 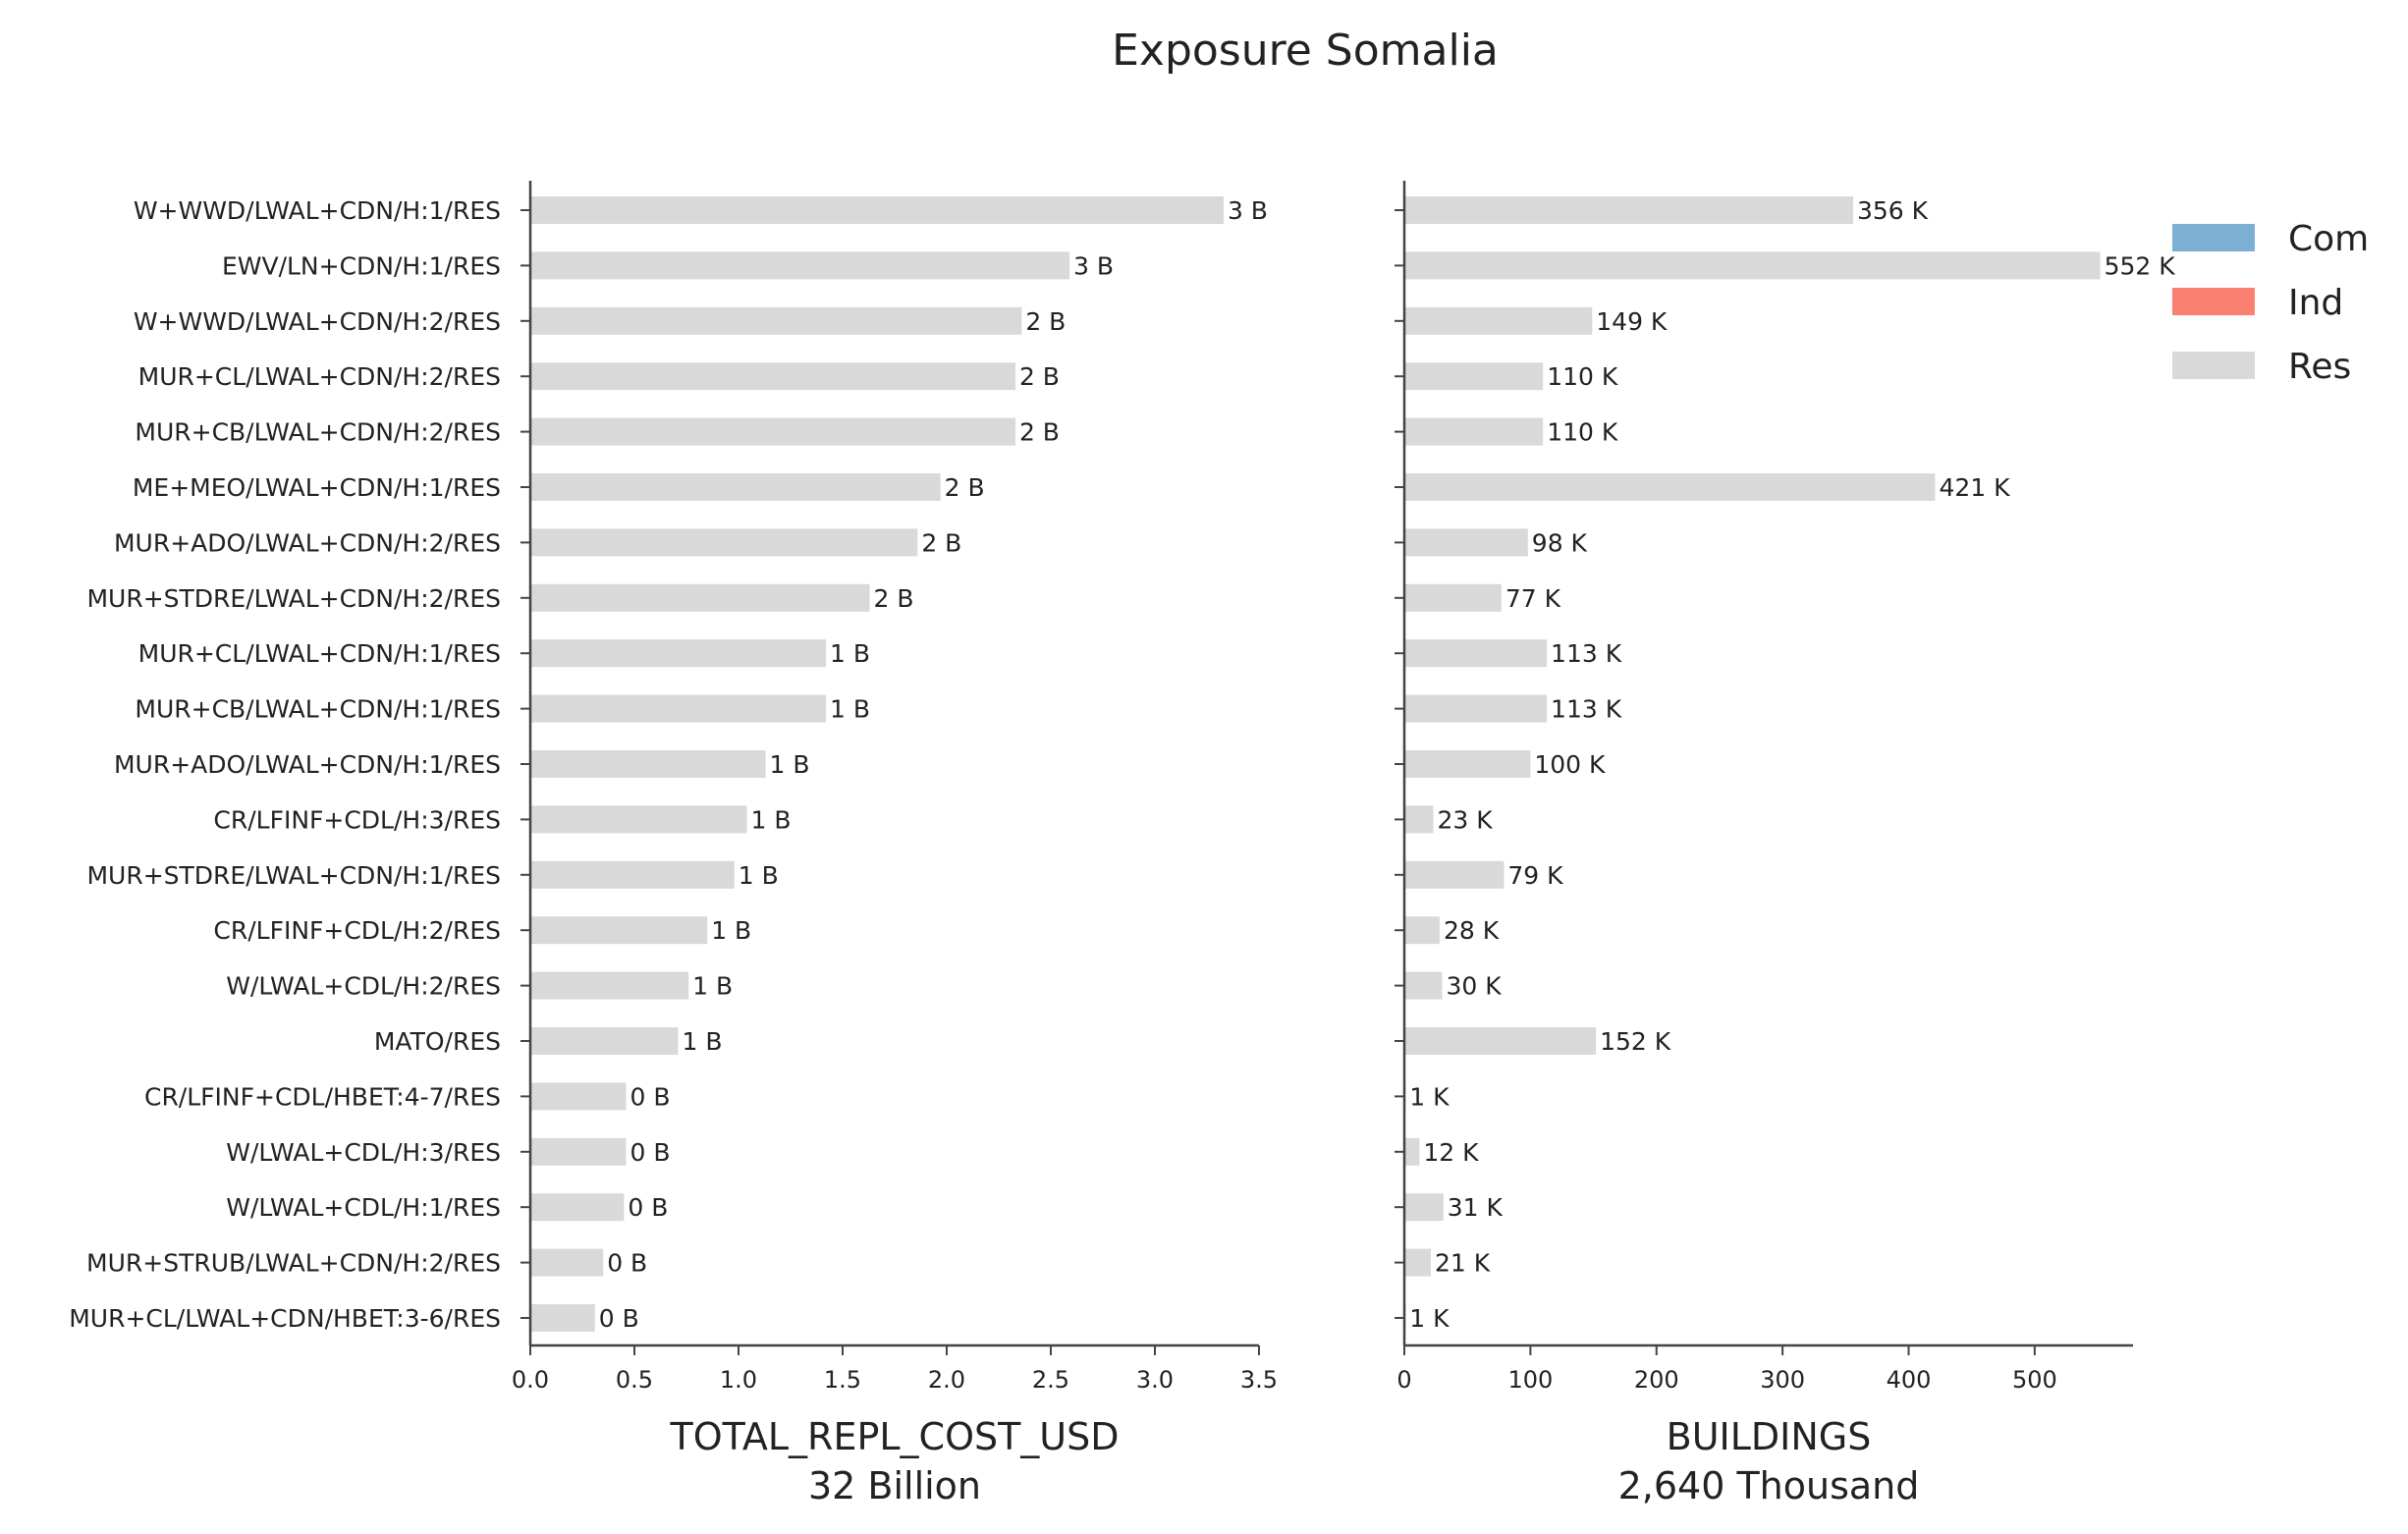 What do you see at coordinates (1429, 1096) in the screenshot?
I see `data-label-2-17: 1 K` at bounding box center [1429, 1096].